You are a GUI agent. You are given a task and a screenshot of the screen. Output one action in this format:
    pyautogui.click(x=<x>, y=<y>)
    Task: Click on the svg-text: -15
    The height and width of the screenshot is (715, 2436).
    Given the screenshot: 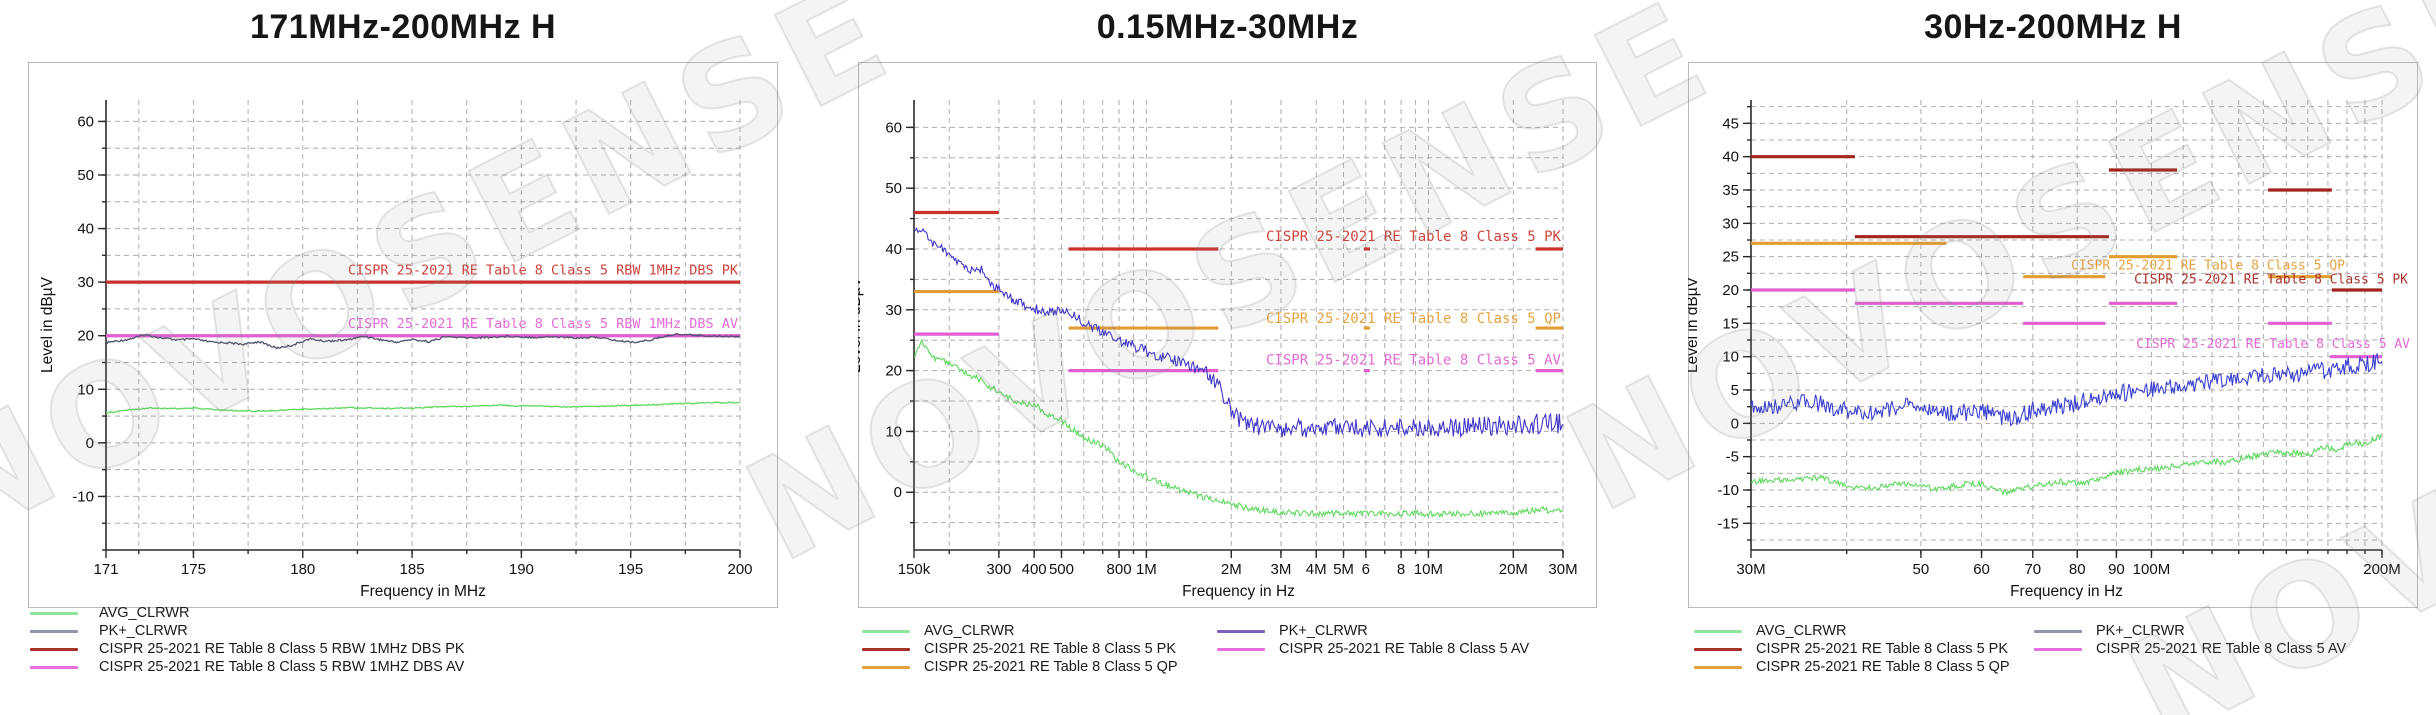 What is the action you would take?
    pyautogui.click(x=1728, y=523)
    